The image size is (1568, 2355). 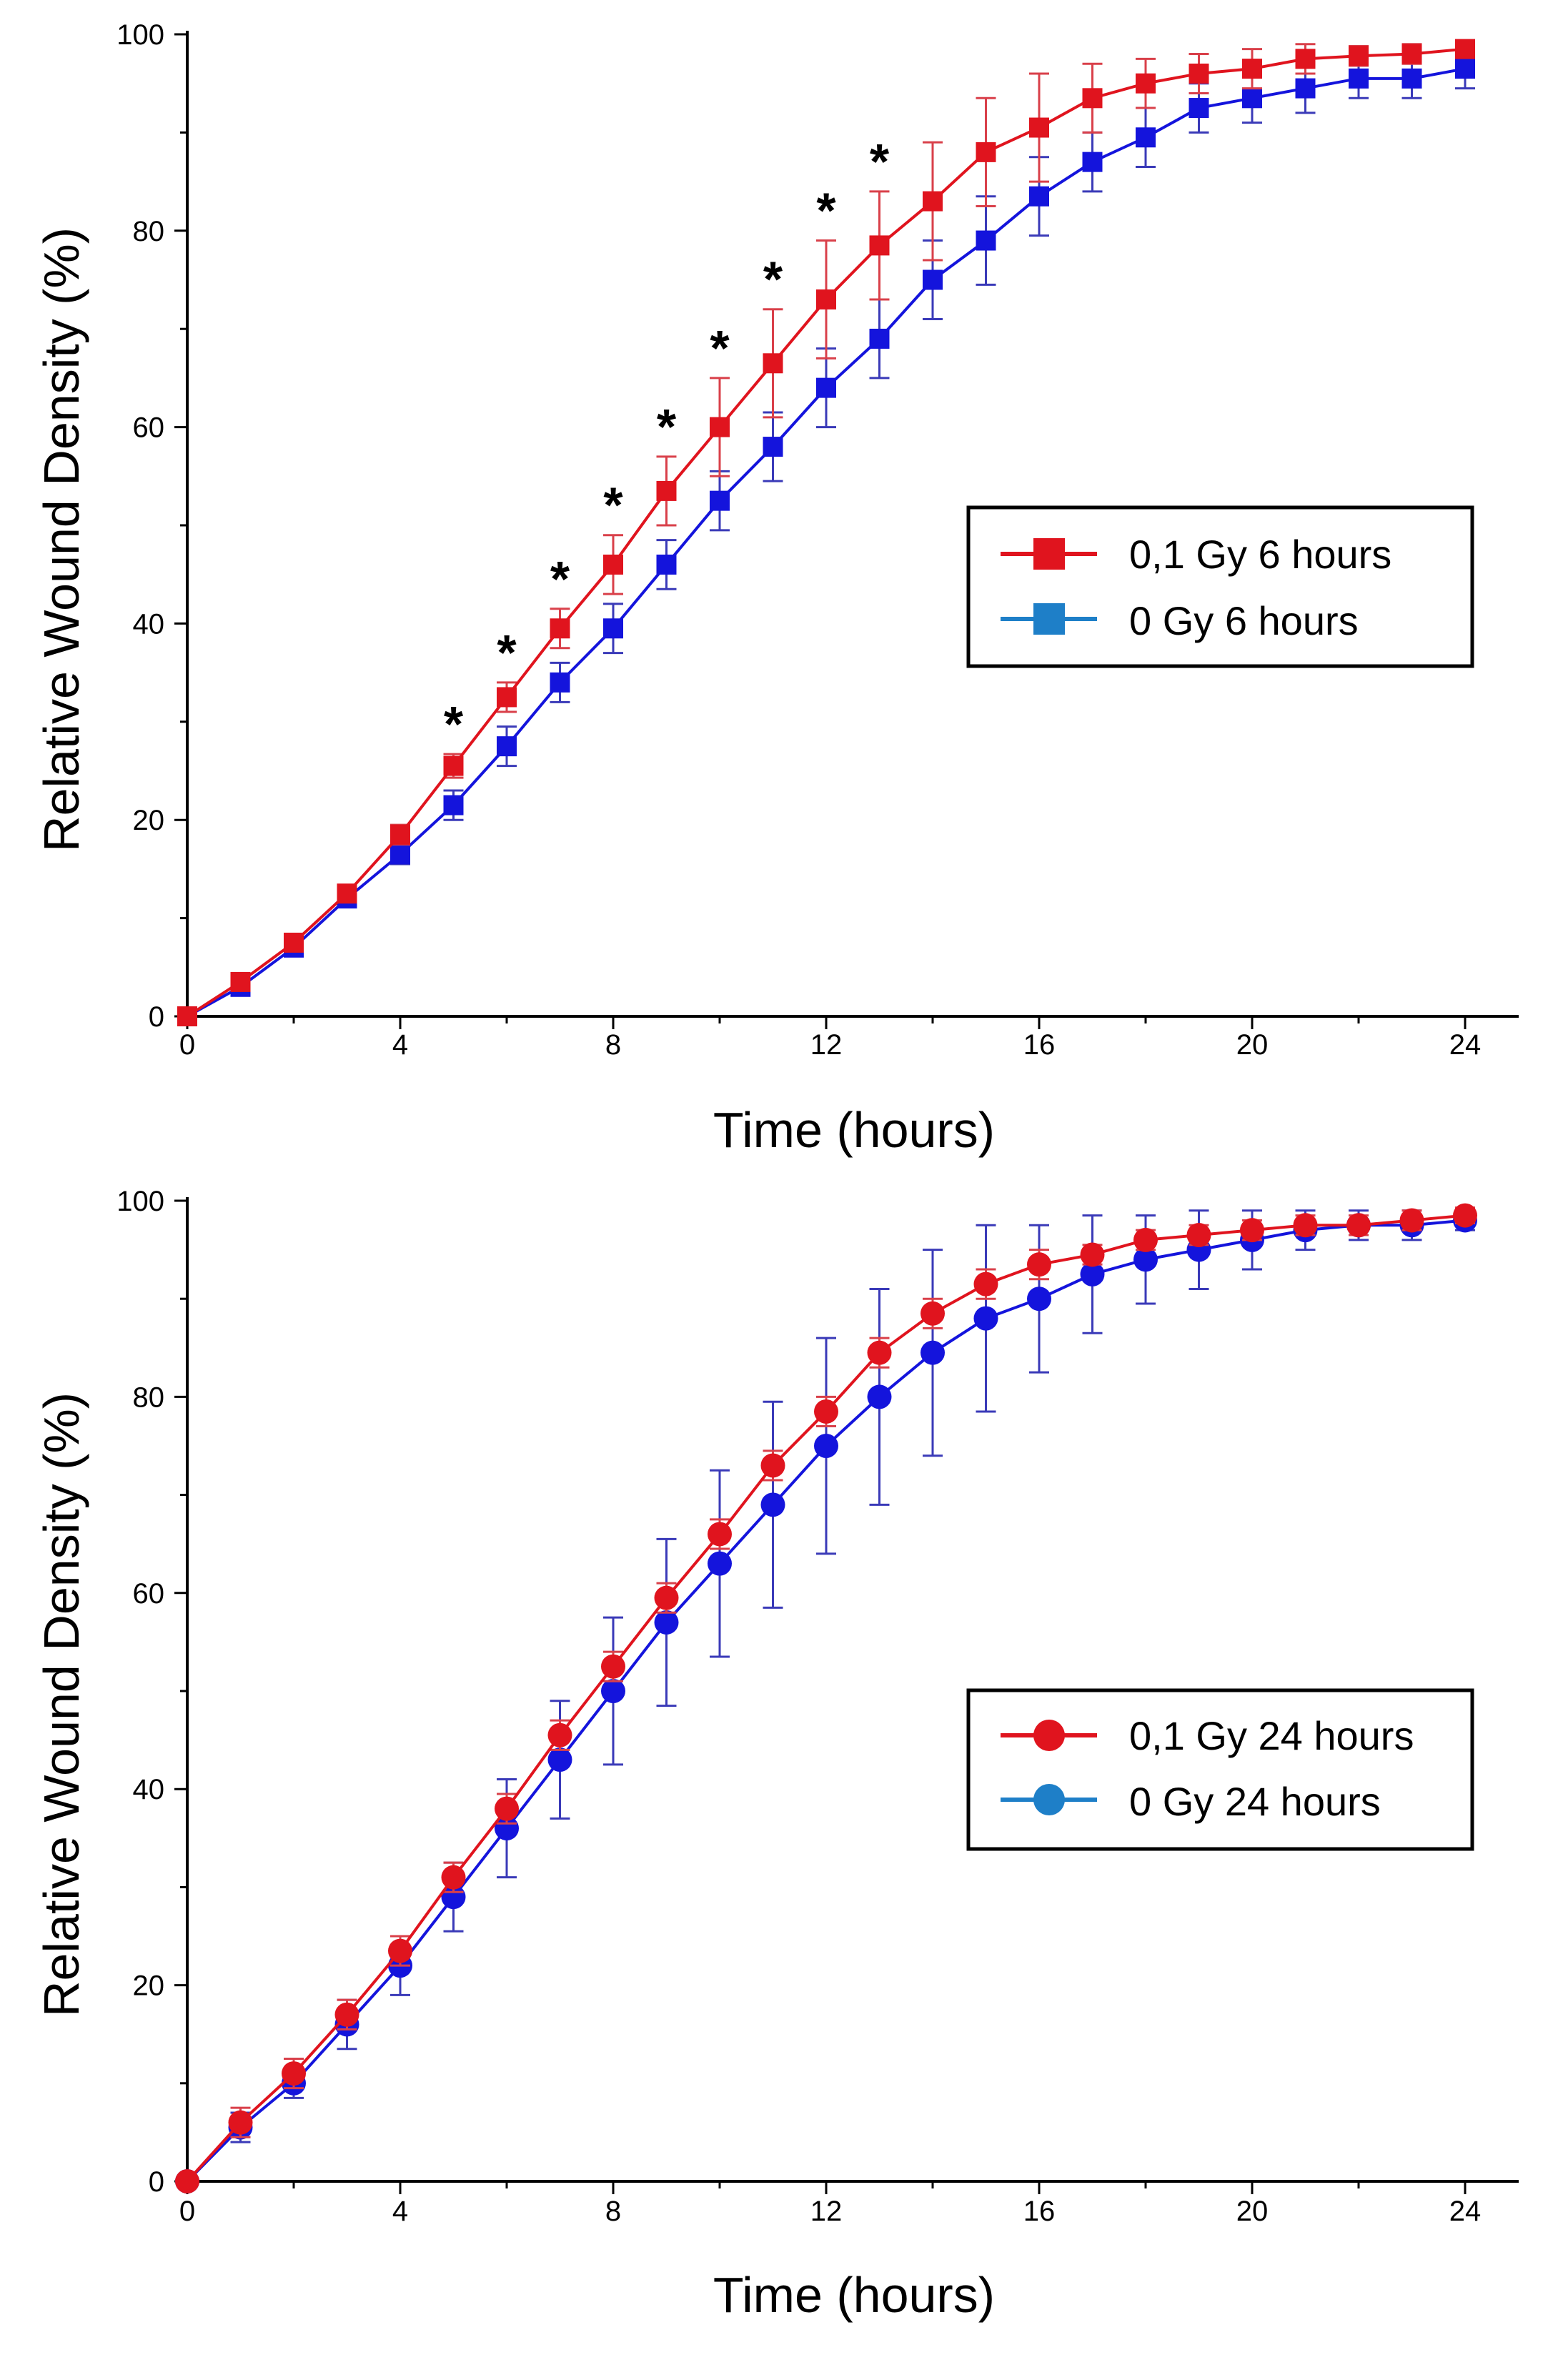 What do you see at coordinates (156, 2182) in the screenshot?
I see `y-tick-label: 0` at bounding box center [156, 2182].